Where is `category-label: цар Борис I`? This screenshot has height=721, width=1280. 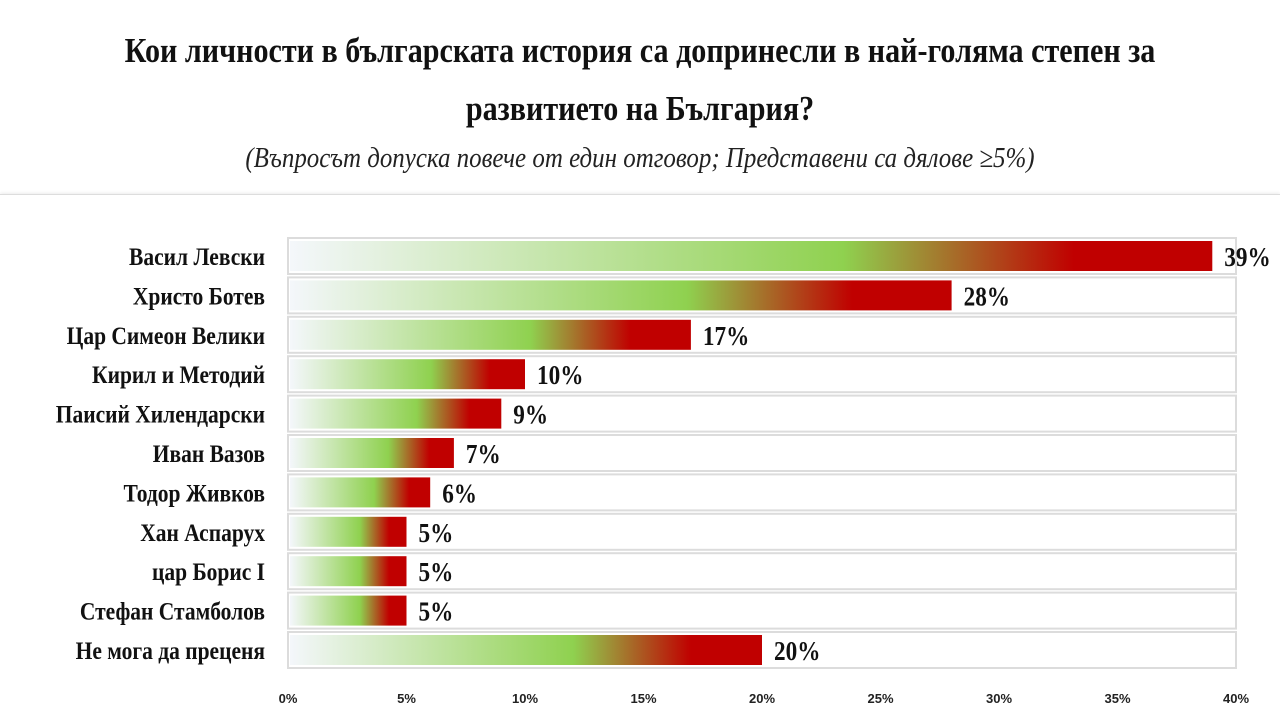 category-label: цар Борис I is located at coordinates (208, 573).